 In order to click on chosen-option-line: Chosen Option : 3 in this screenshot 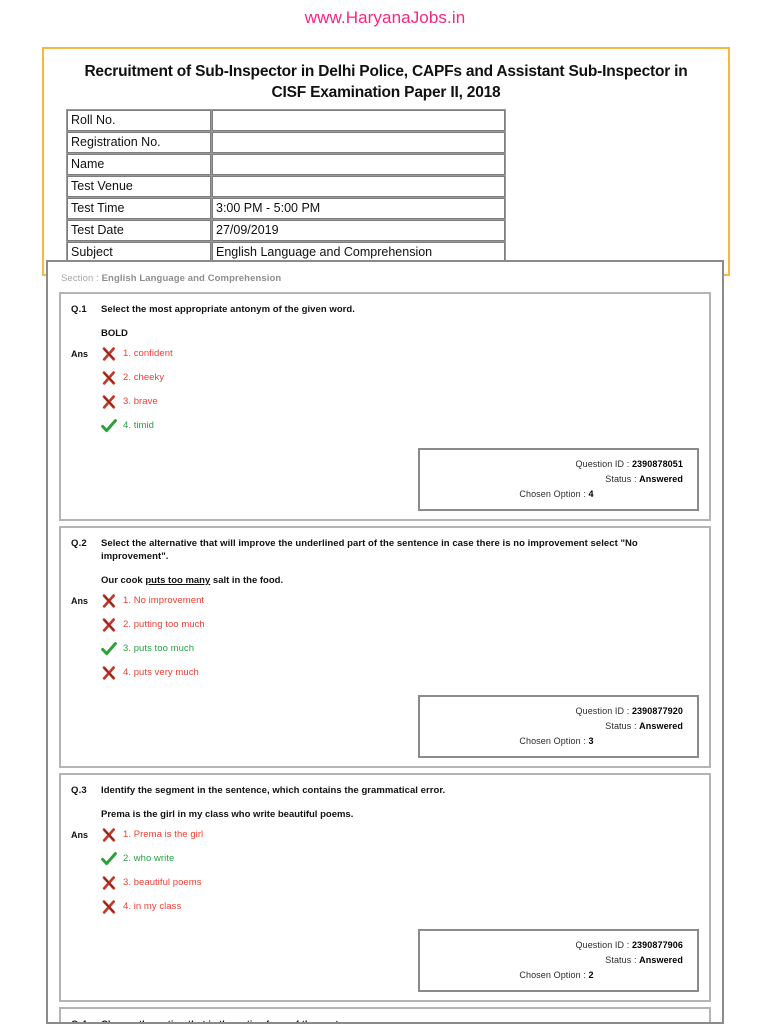, I will do `click(556, 741)`.